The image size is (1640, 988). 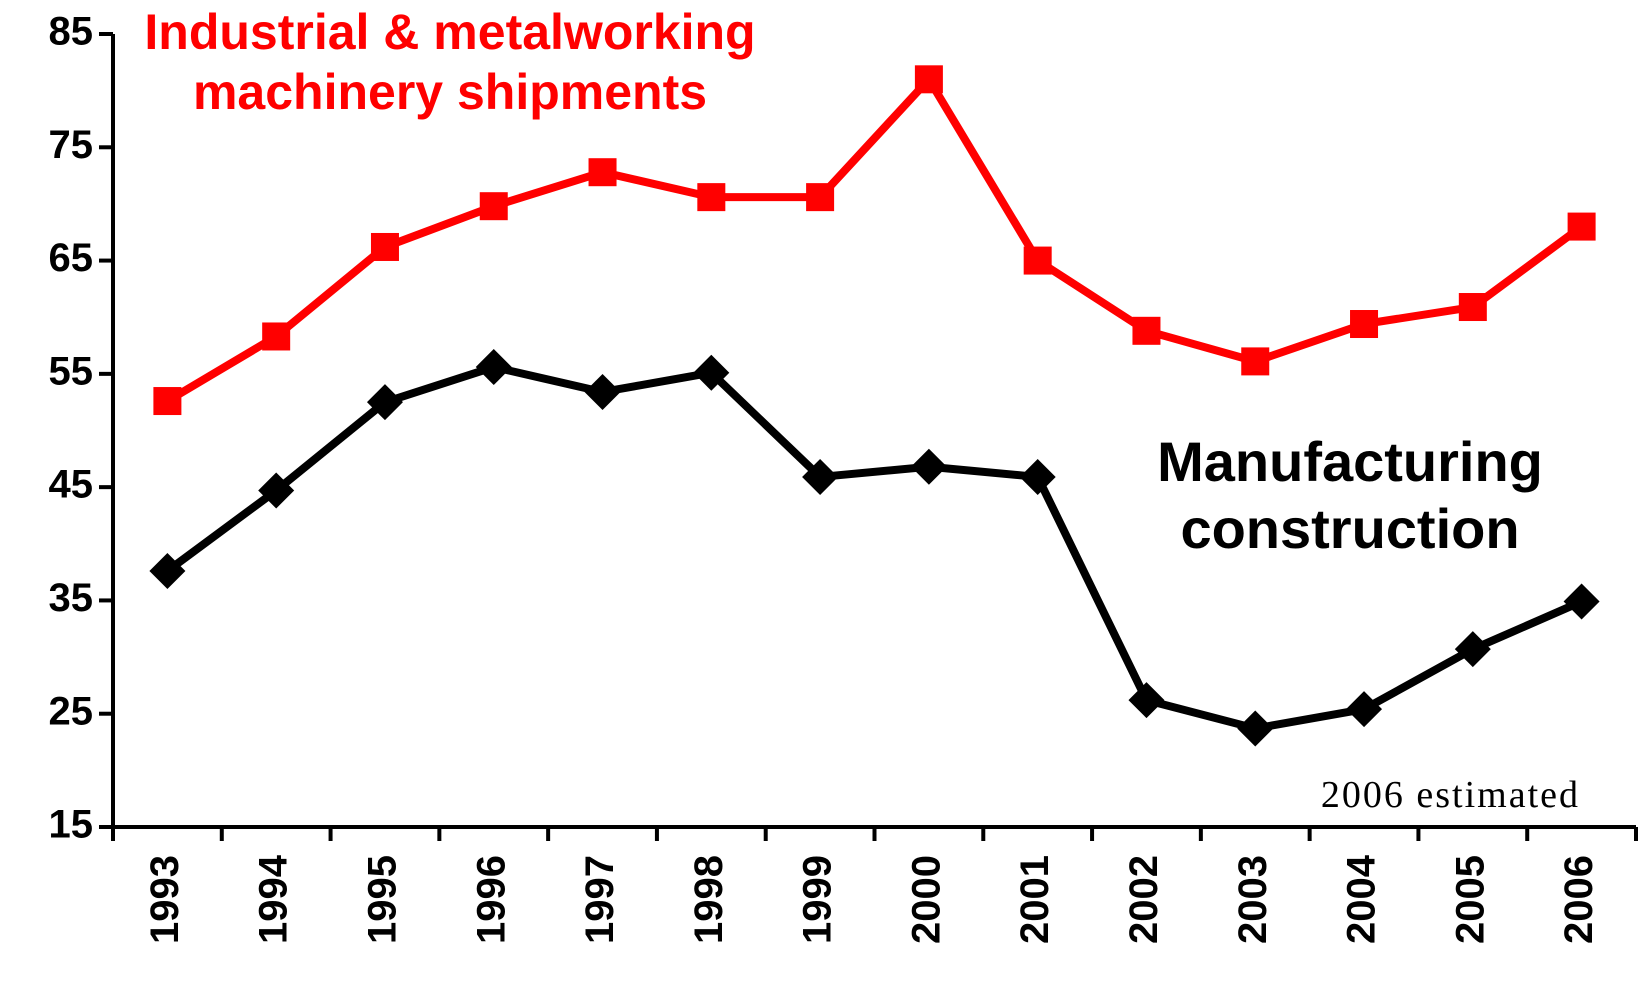 What do you see at coordinates (818, 899) in the screenshot?
I see `x-tick-label: 1999` at bounding box center [818, 899].